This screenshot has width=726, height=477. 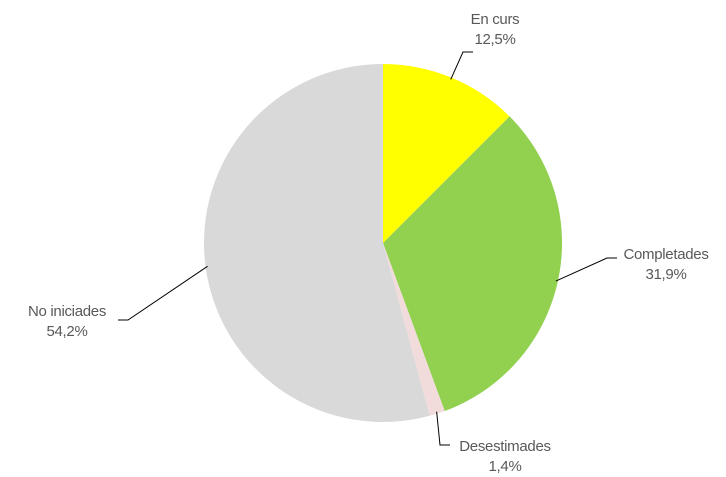 I want to click on category-label: No iniciades, so click(x=67, y=311).